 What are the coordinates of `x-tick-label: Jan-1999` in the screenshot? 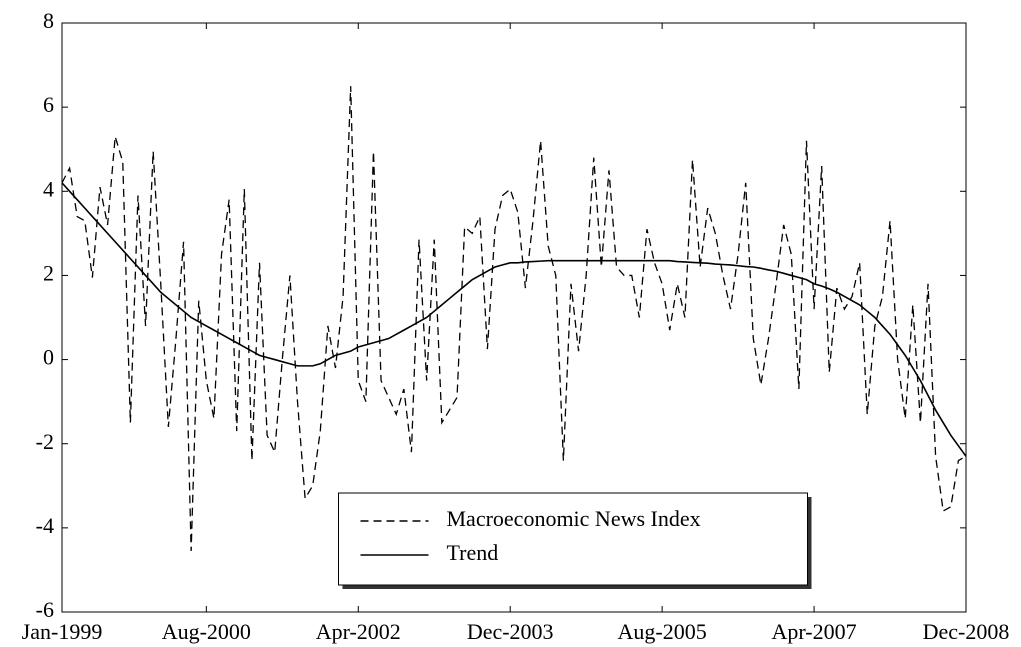 It's located at (62, 631).